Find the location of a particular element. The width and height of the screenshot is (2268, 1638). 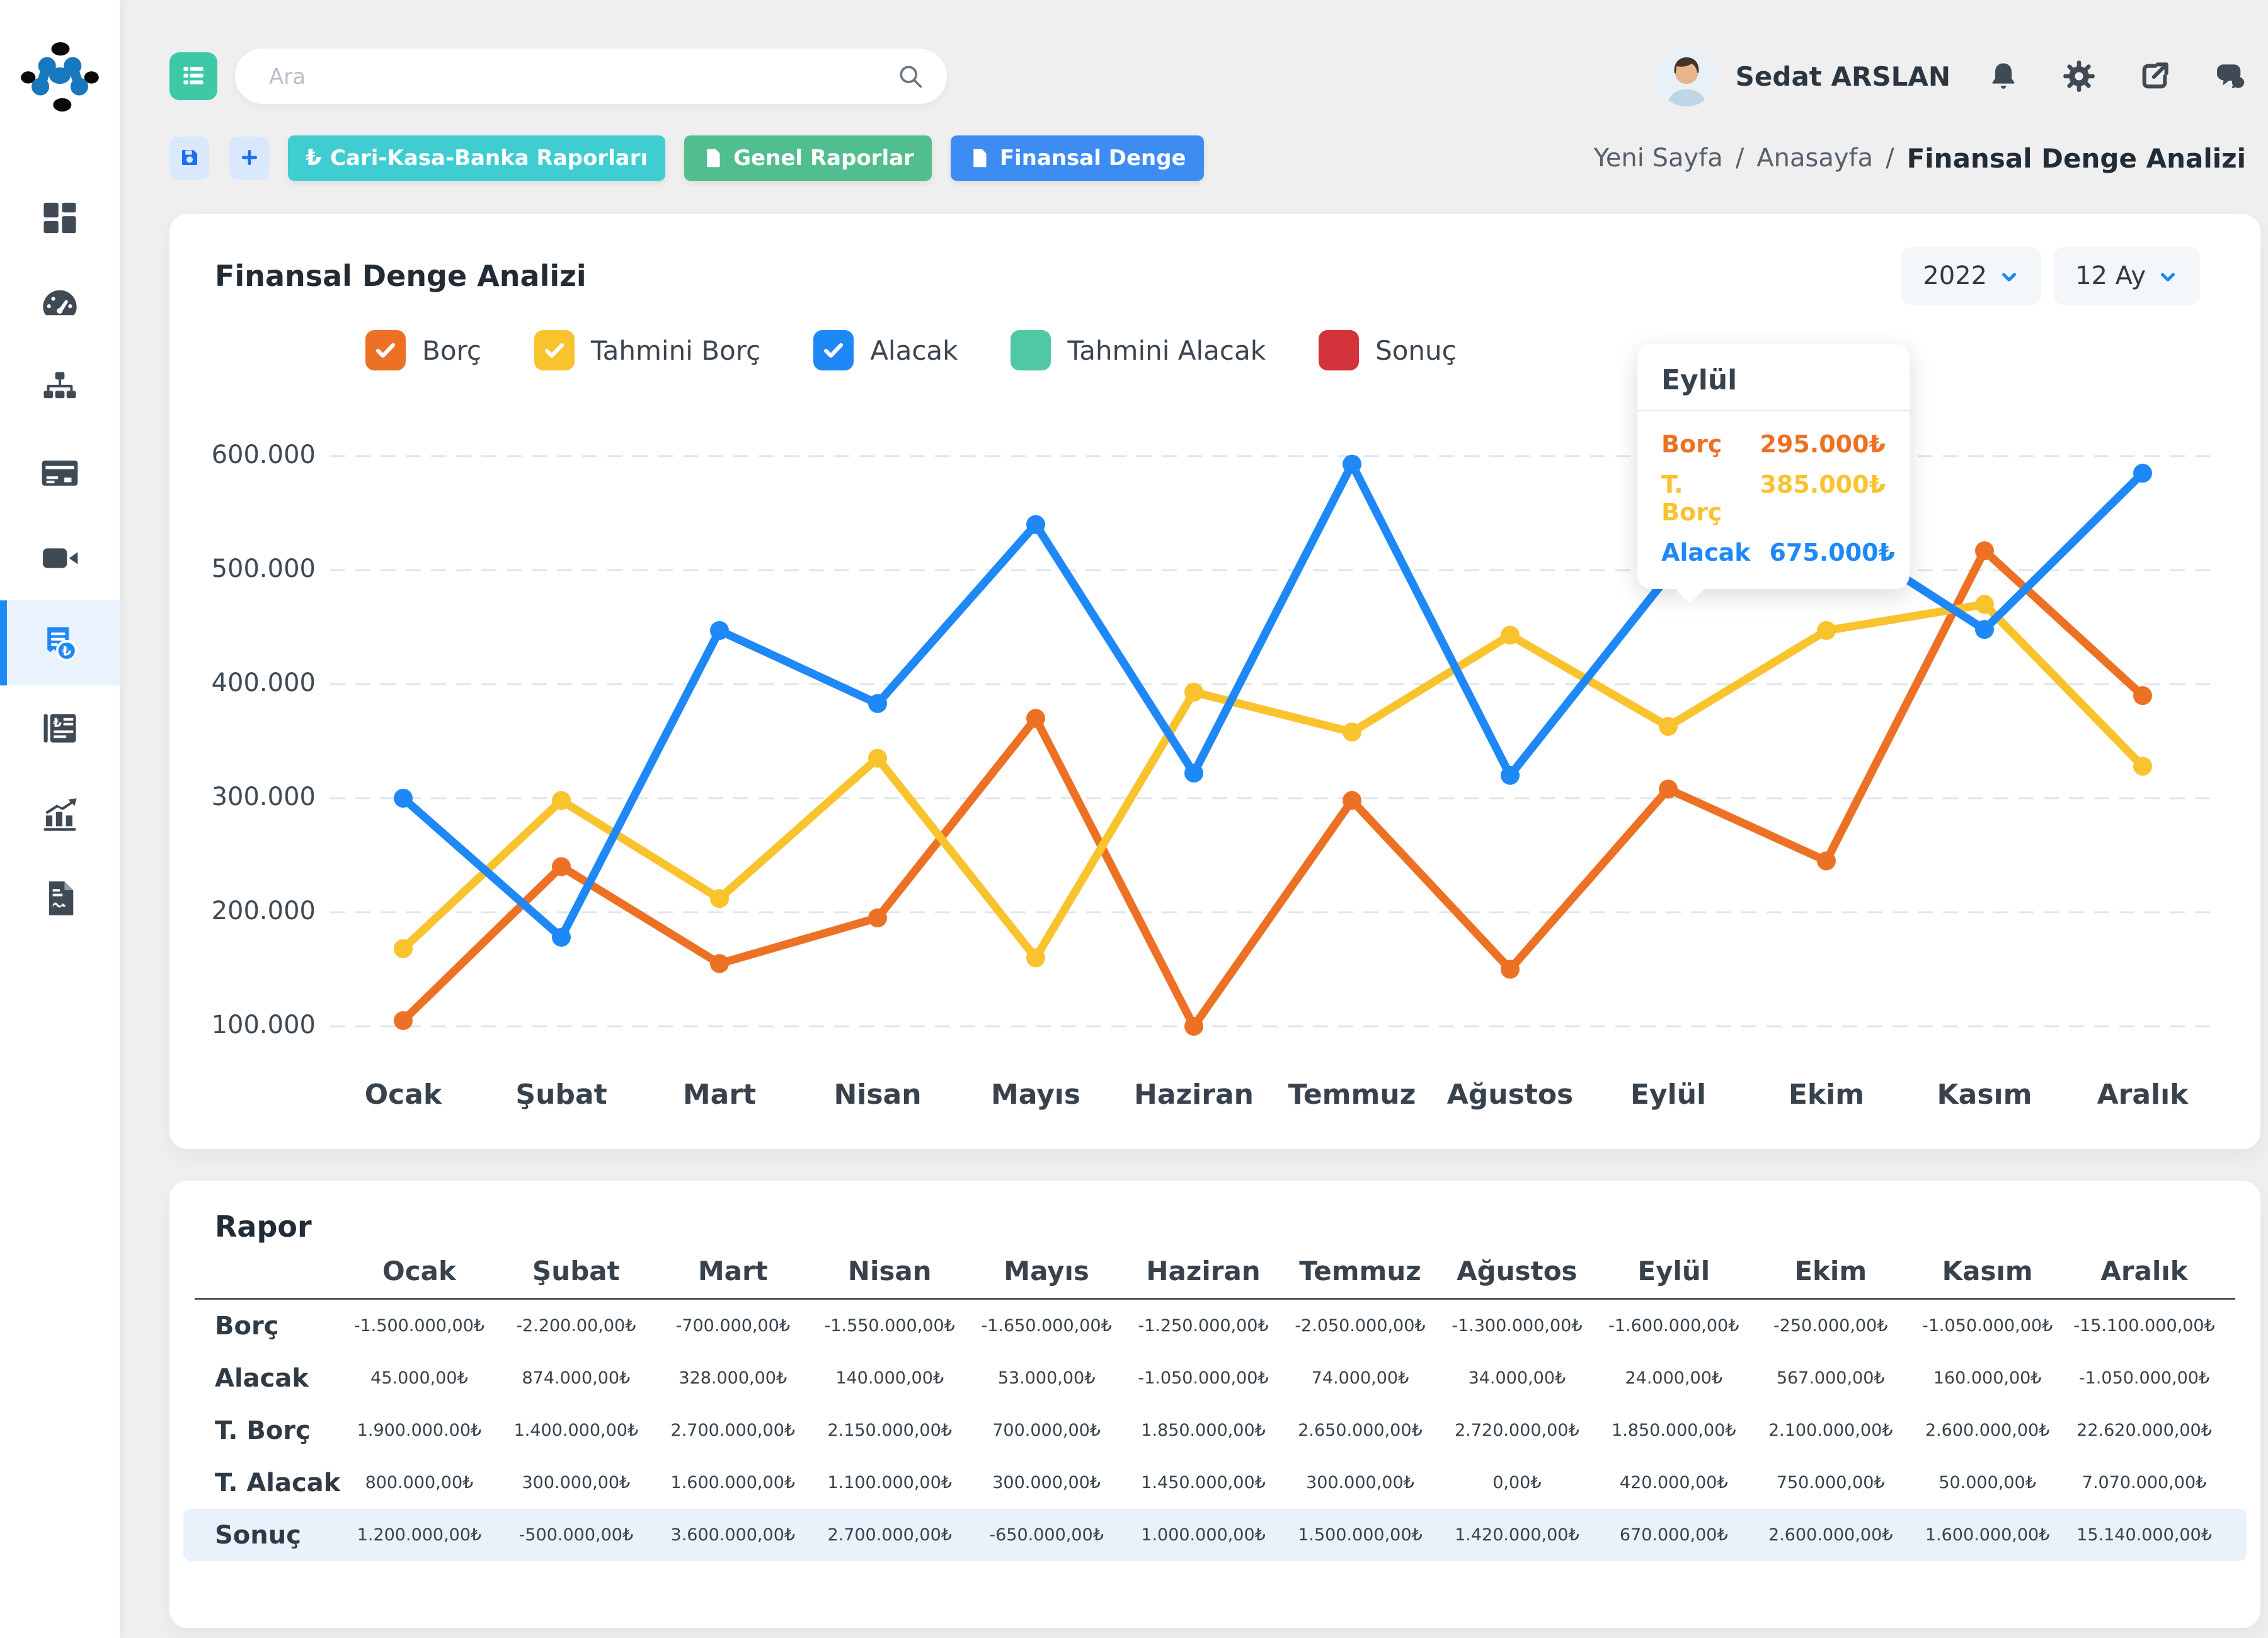

table-cell: -1.500.000,00₺ is located at coordinates (419, 1326).